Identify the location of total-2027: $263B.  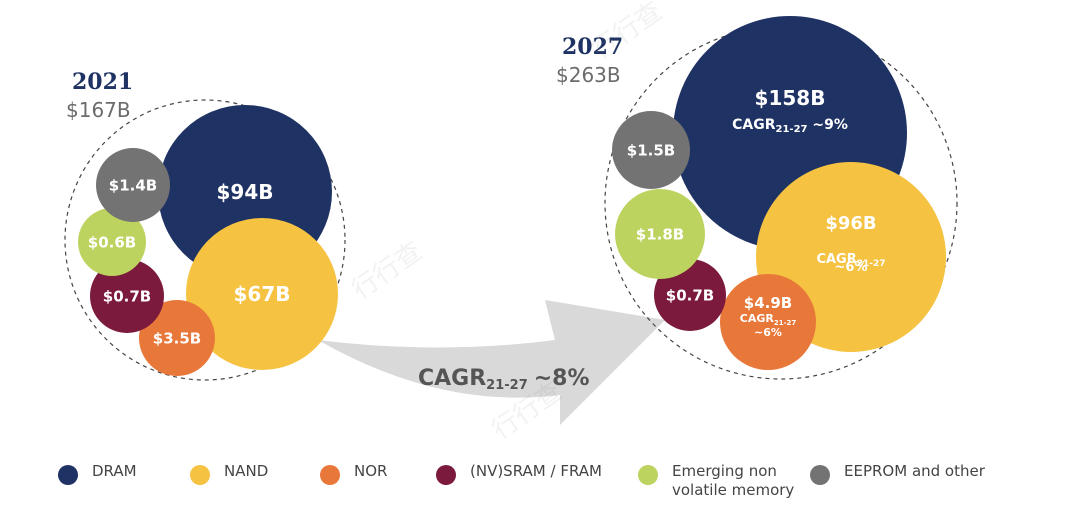
(588, 75).